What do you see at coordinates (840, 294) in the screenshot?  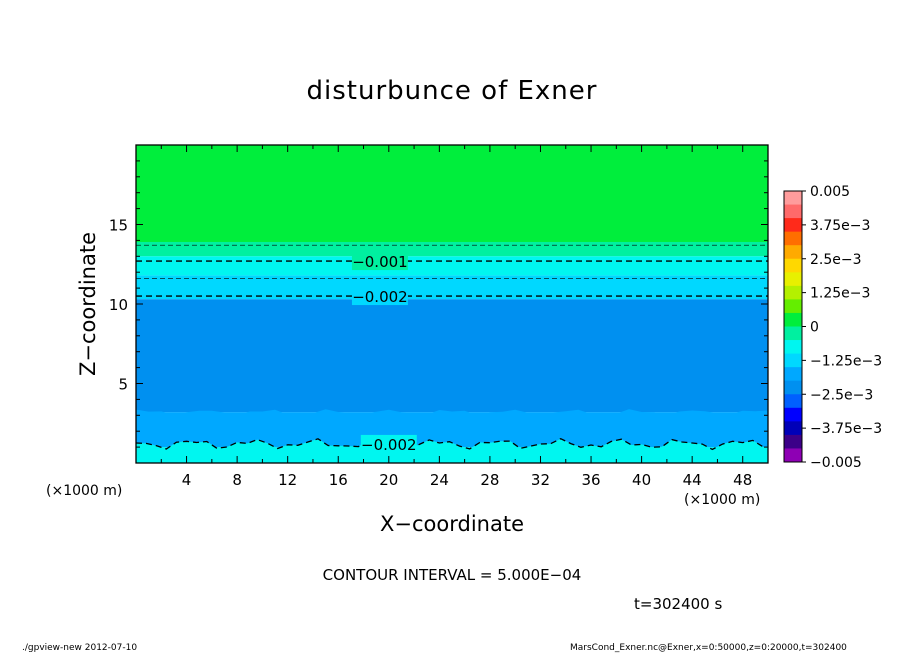 I see `colorbar-label: 1.25e−3` at bounding box center [840, 294].